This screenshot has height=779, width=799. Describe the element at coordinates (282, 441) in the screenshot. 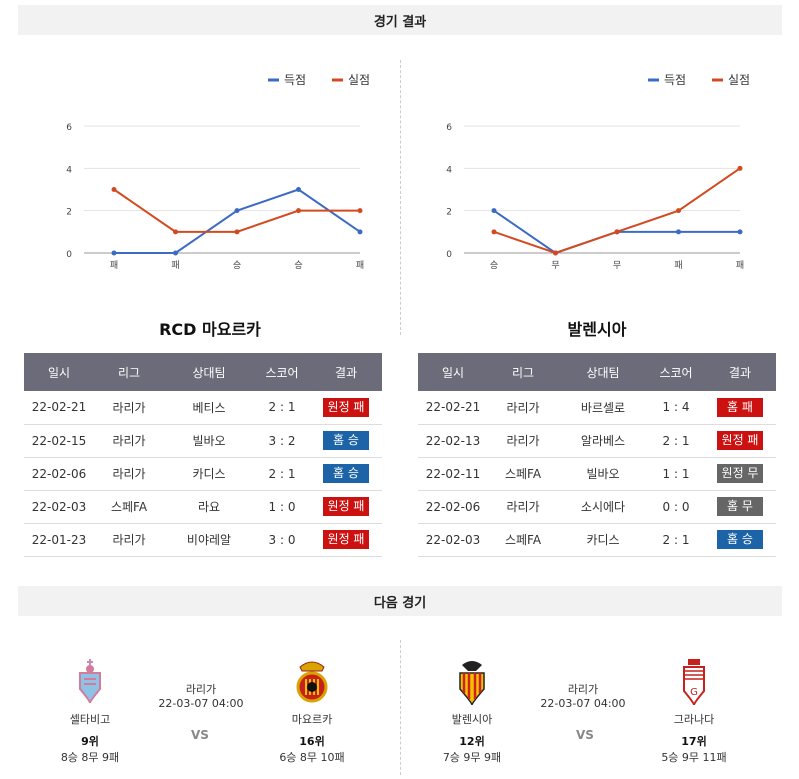

I see `score-cell: 3 : 2` at that location.